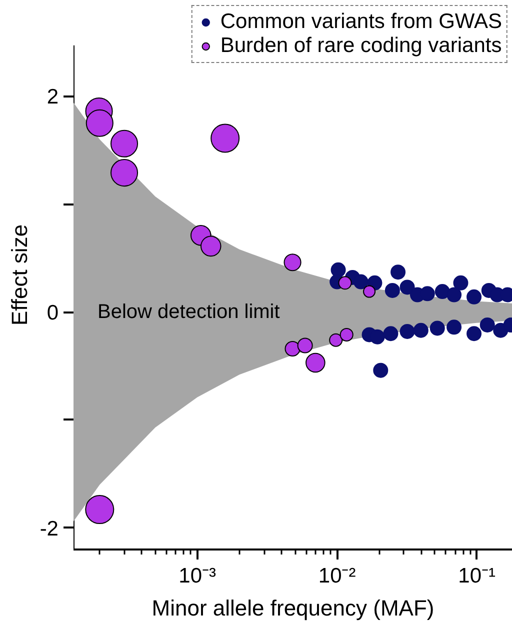  Describe the element at coordinates (197, 576) in the screenshot. I see `x-tick-label: 10⁻³` at that location.